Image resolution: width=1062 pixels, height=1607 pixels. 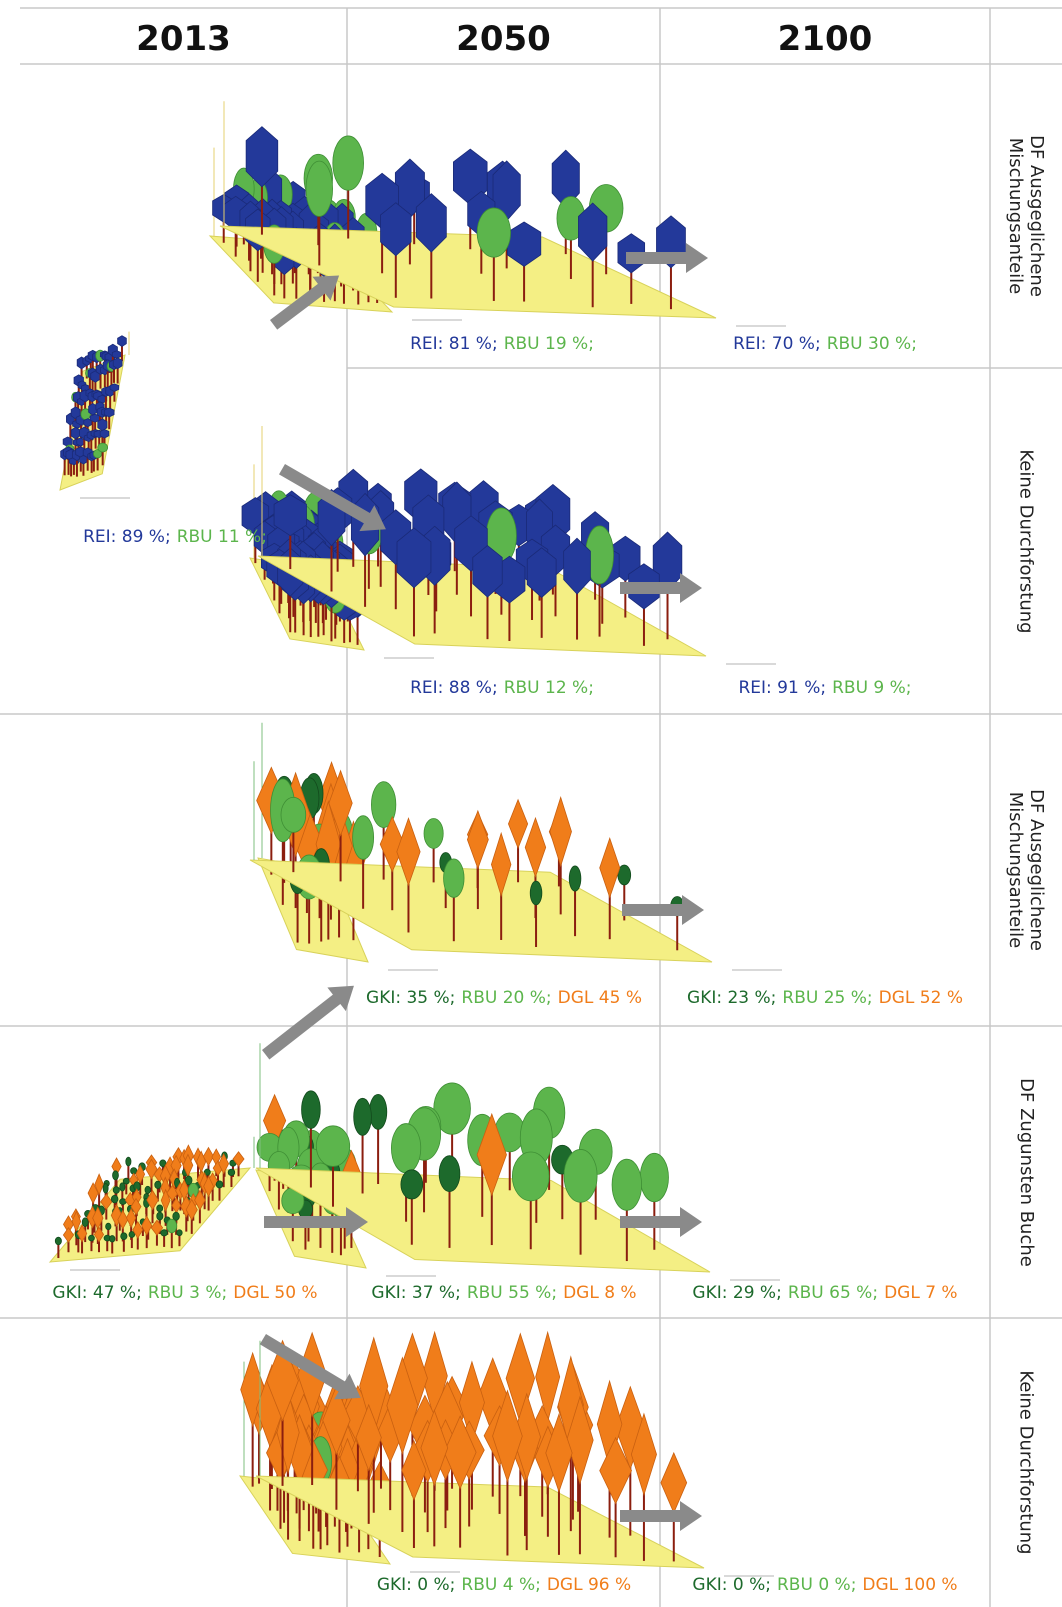 I want to click on caption-gki-share: GKI: 23 %;, so click(x=732, y=998).